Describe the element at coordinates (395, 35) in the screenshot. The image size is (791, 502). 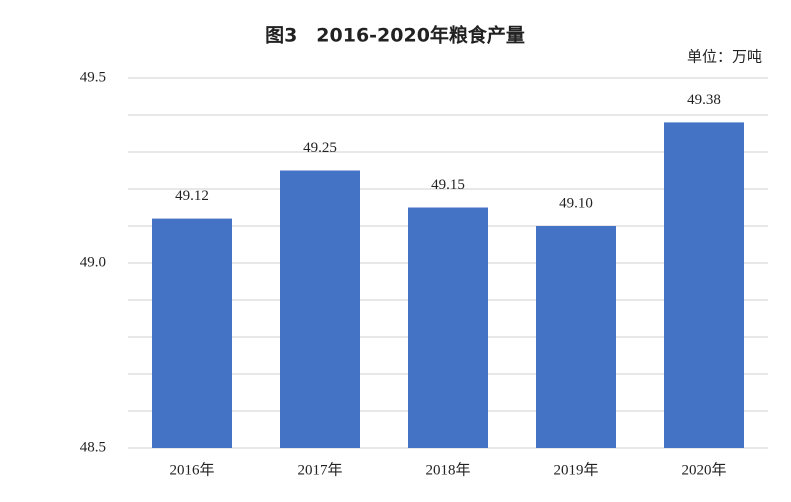
I see `chart-title: 图3 2016-2020年粮食产量` at that location.